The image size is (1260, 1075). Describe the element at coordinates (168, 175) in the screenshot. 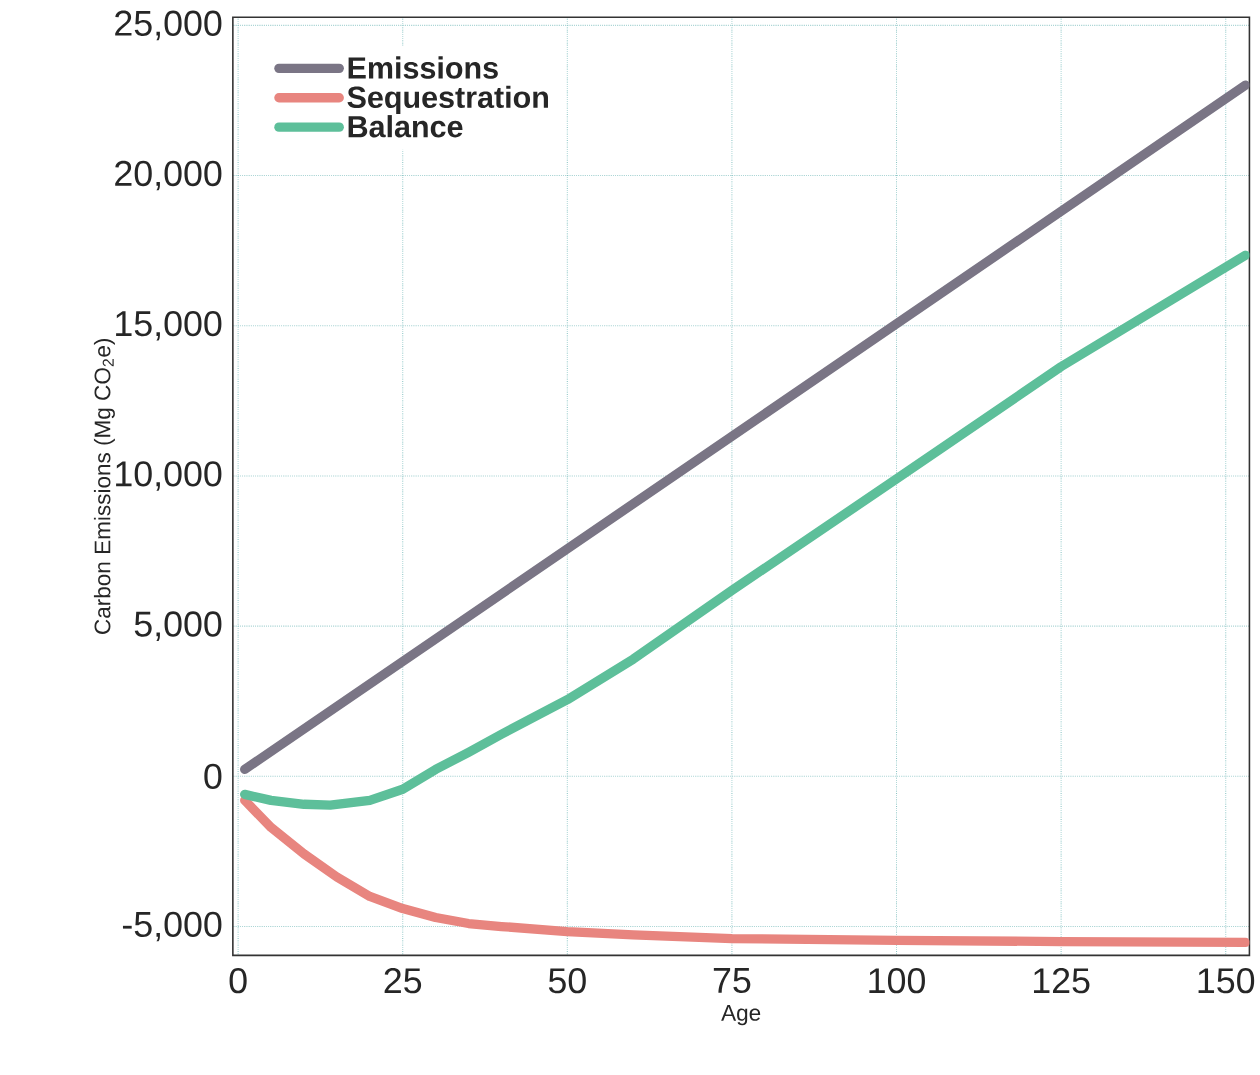

I see `y-tick-label: 20,000` at that location.